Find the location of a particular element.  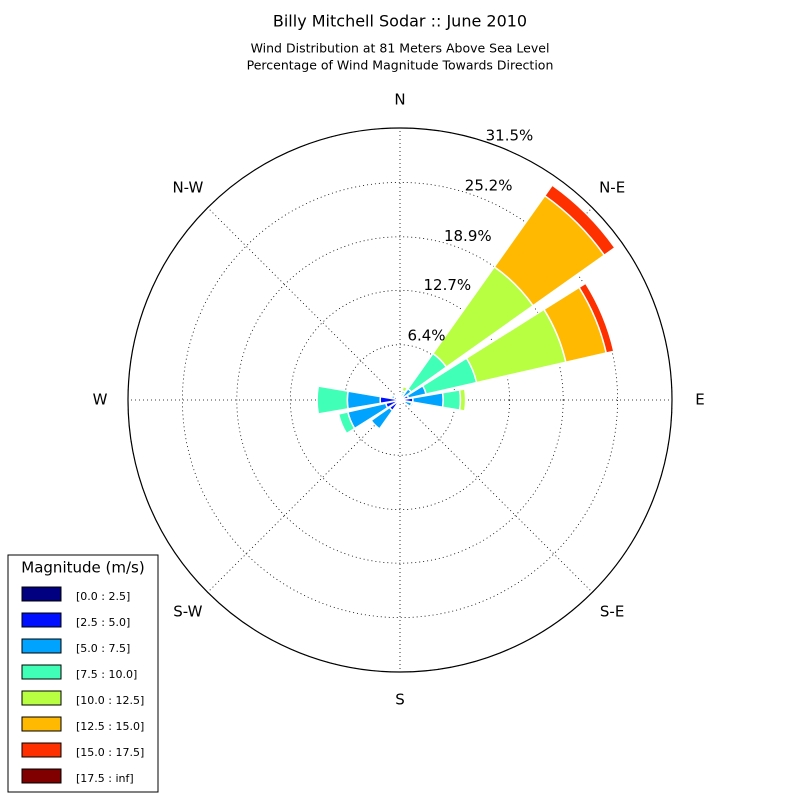

legend-label: [17.5 : inf] is located at coordinates (105, 778).